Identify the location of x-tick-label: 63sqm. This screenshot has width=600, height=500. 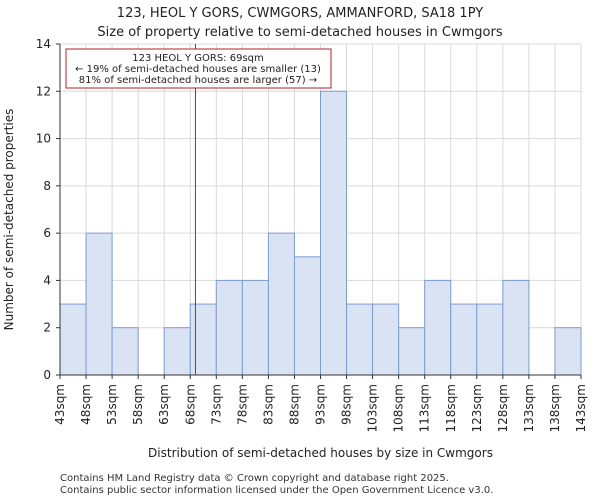
(164, 404).